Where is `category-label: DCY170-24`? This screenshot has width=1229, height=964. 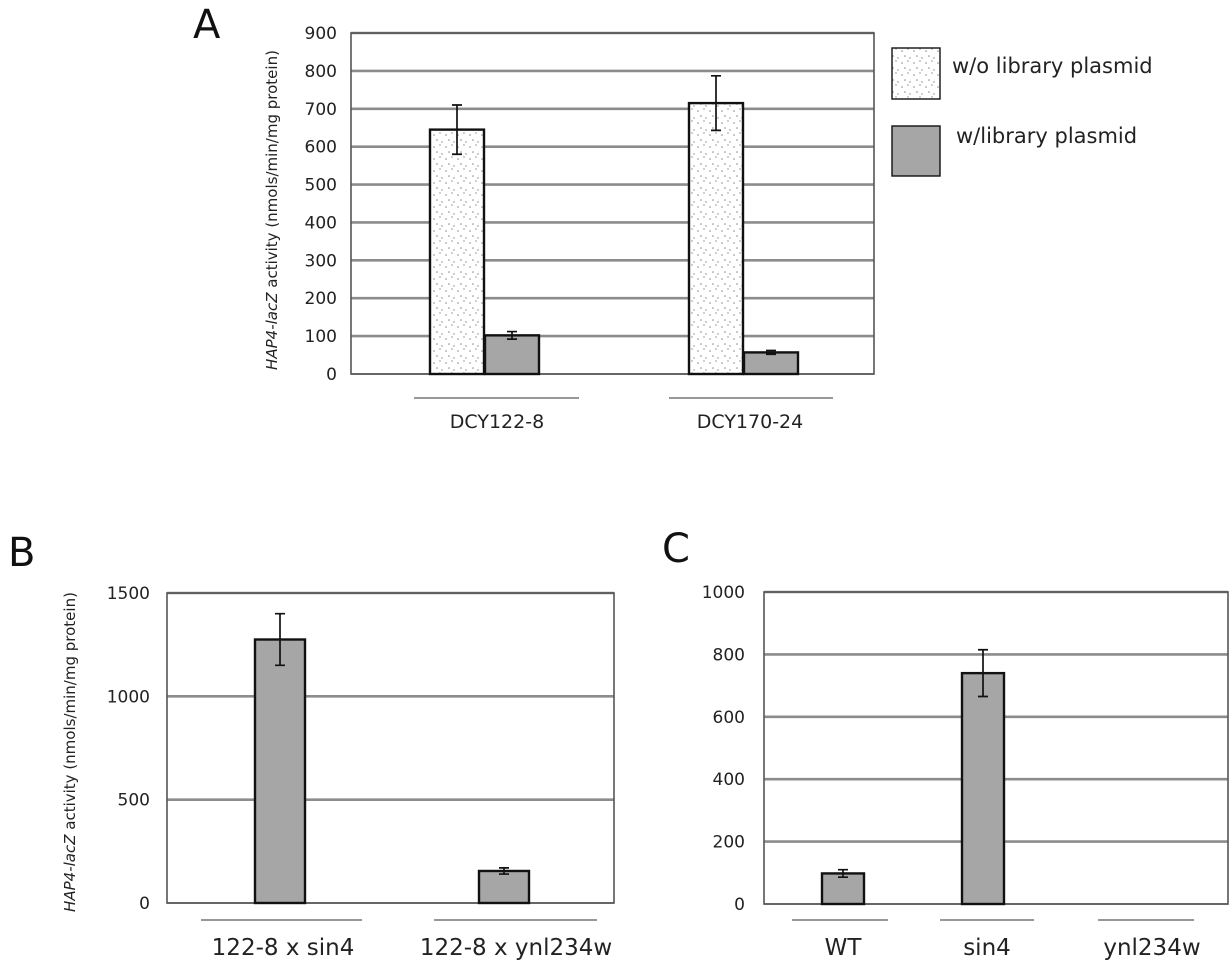
category-label: DCY170-24 is located at coordinates (750, 422).